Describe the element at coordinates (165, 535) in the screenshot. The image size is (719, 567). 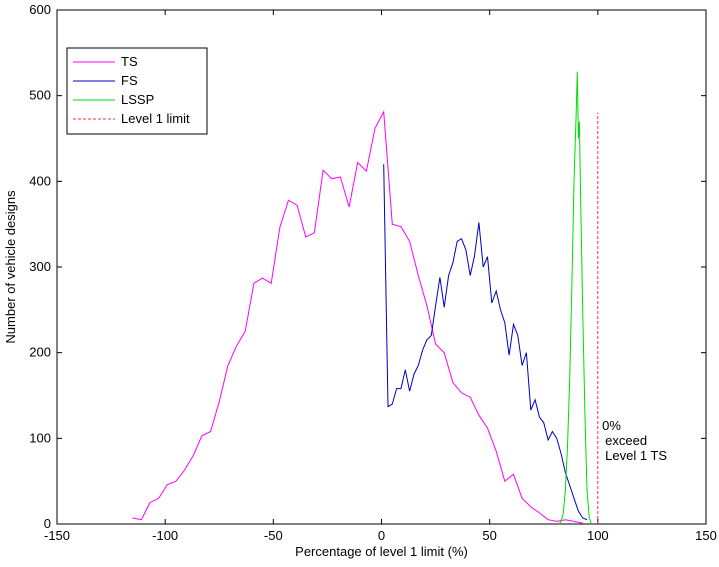
I see `x-tick-label: -100` at that location.